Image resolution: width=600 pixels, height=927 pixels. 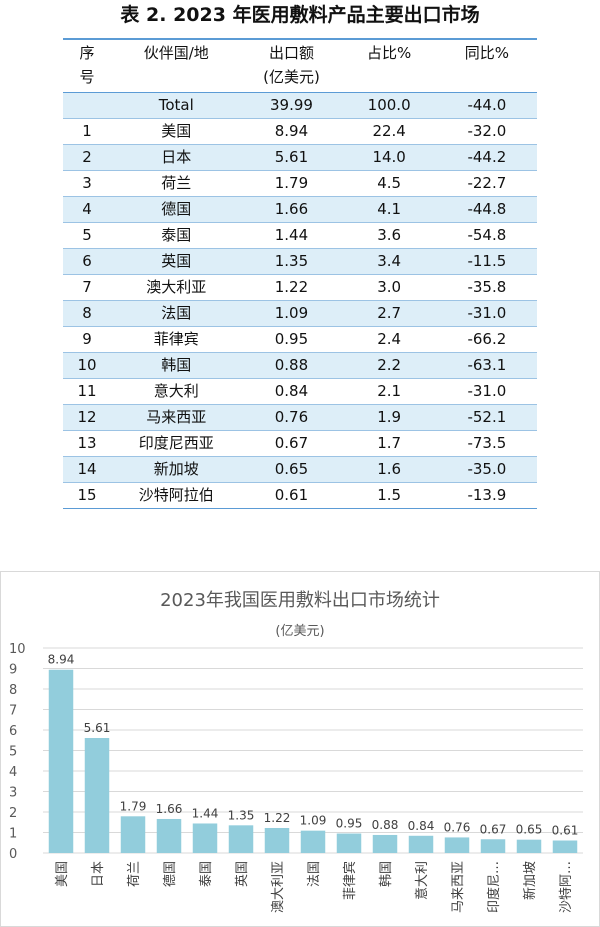 What do you see at coordinates (291, 235) in the screenshot?
I see `cell-amount: 1.44` at bounding box center [291, 235].